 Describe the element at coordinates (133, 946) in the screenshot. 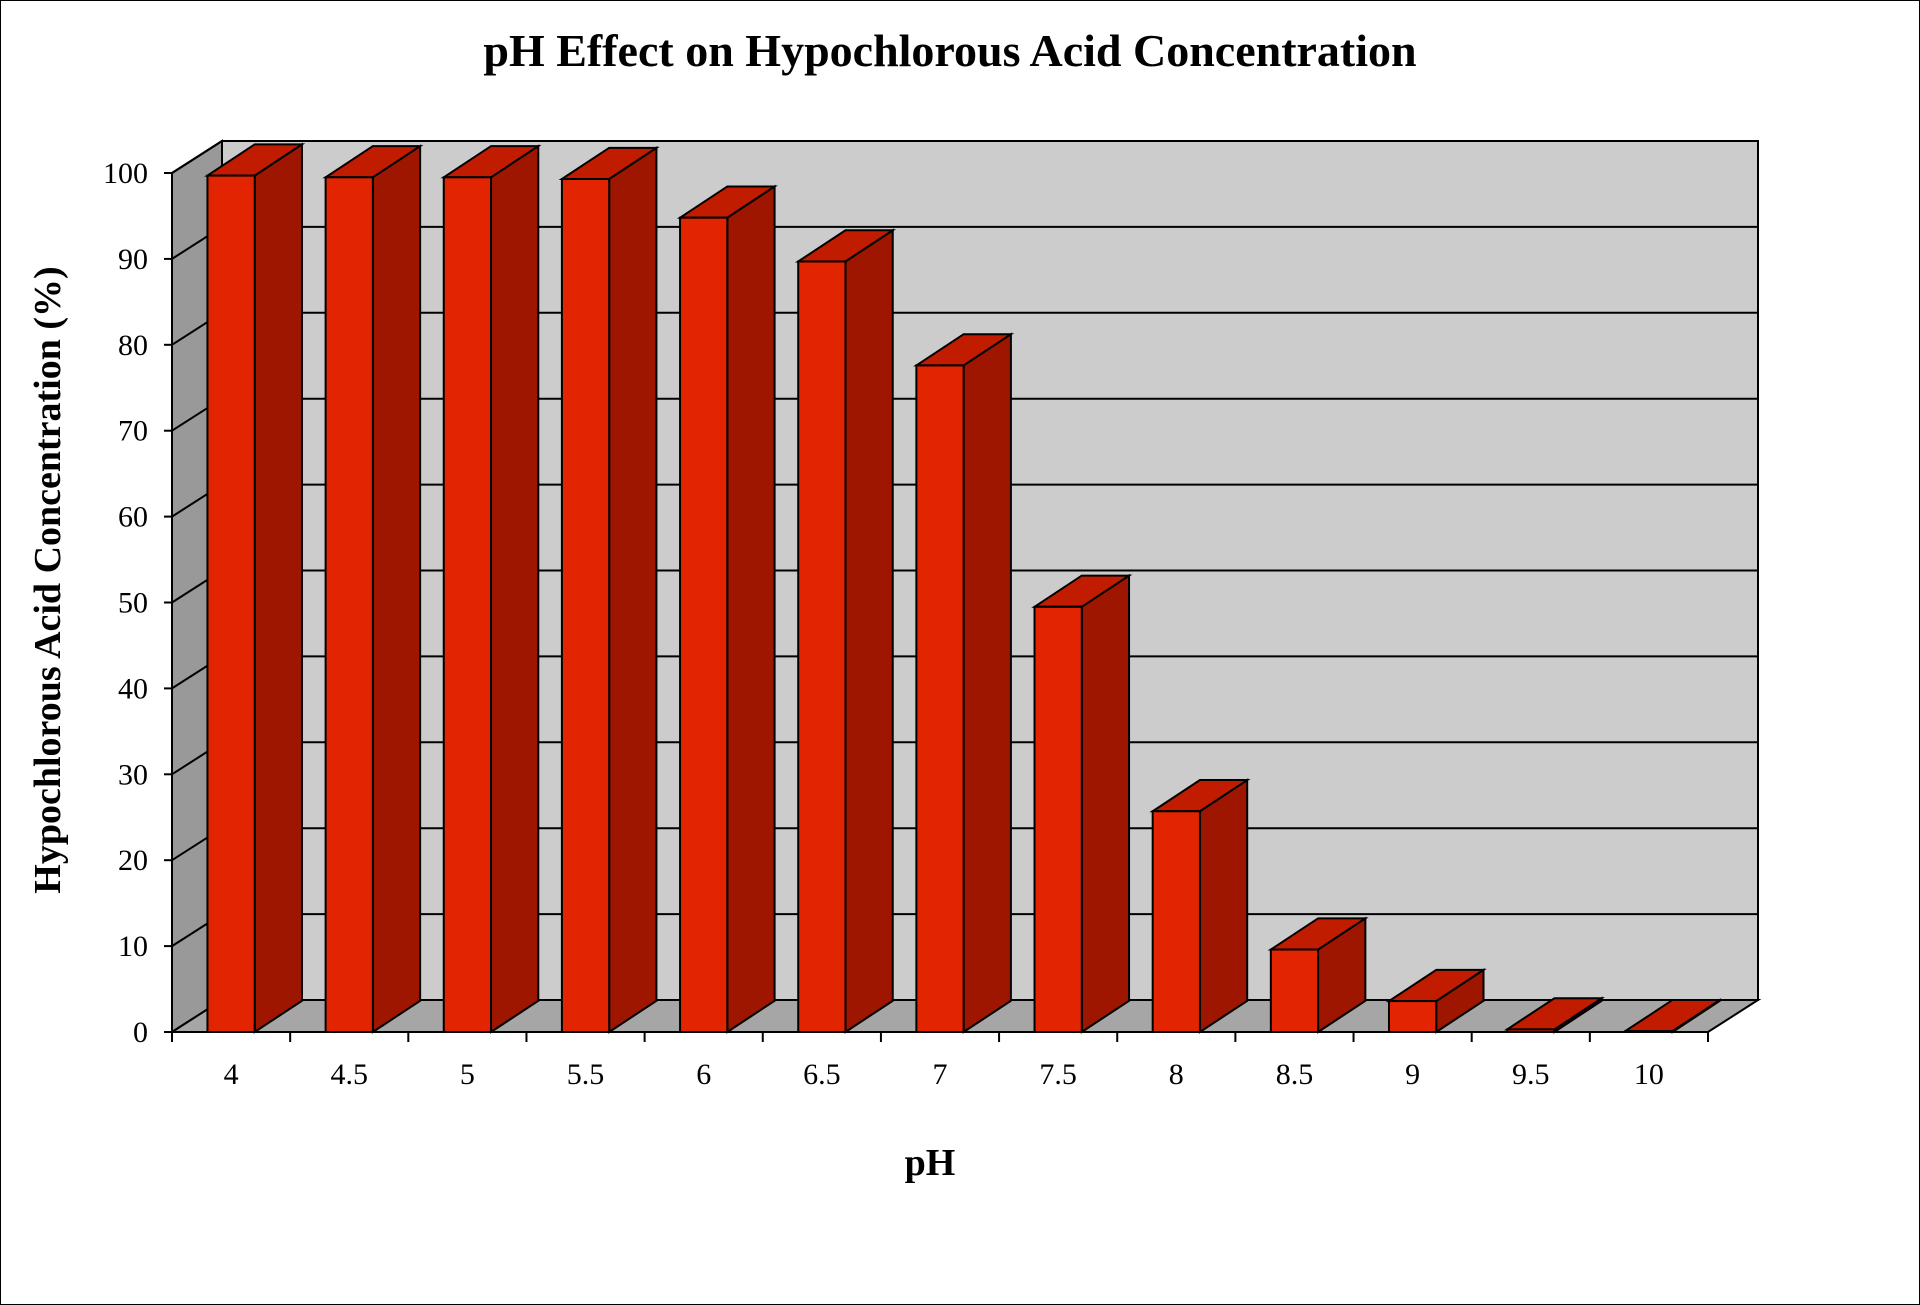

I see `y-tick-label: 10` at that location.